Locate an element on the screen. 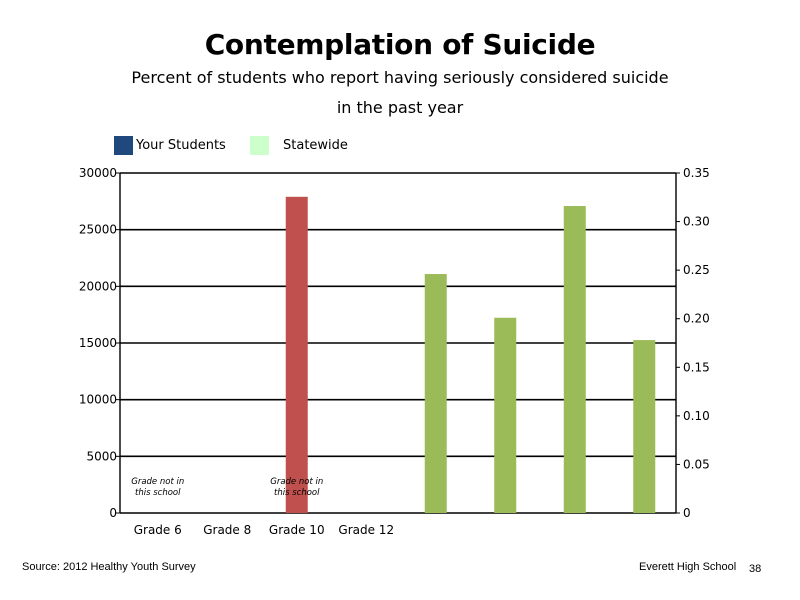 This screenshot has width=800, height=600. left-axis-tick-label: 5000 is located at coordinates (101, 456).